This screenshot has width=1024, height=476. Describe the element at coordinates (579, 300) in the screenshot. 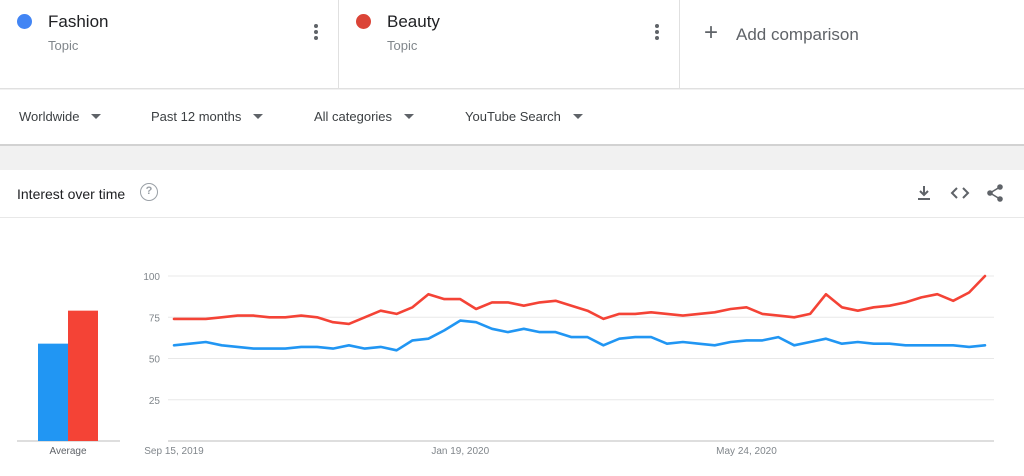

I see `series-line-beauty` at that location.